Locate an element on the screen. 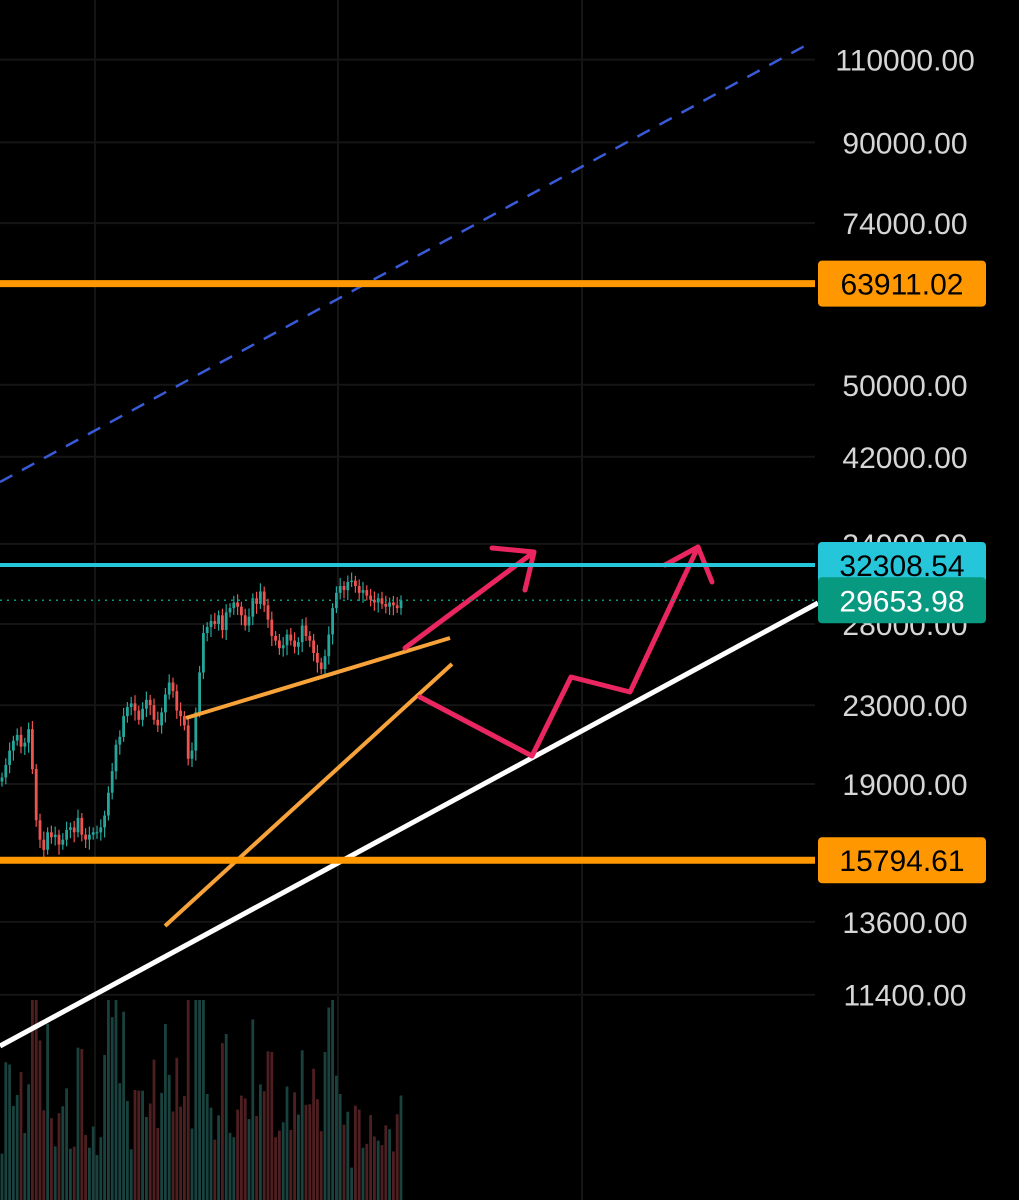  axis-tick-label: 13600.00 is located at coordinates (904, 923).